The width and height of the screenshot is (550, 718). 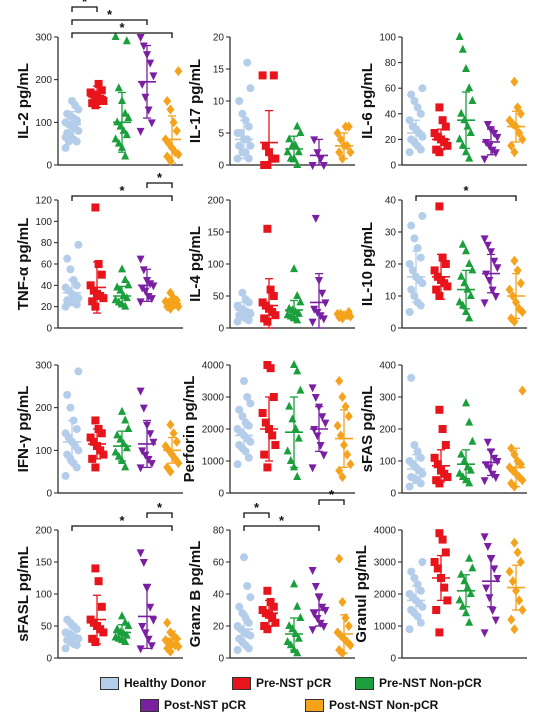 I want to click on chart-panel: 0 100 200 300 IFN-γ pg/mL, so click(x=99, y=430).